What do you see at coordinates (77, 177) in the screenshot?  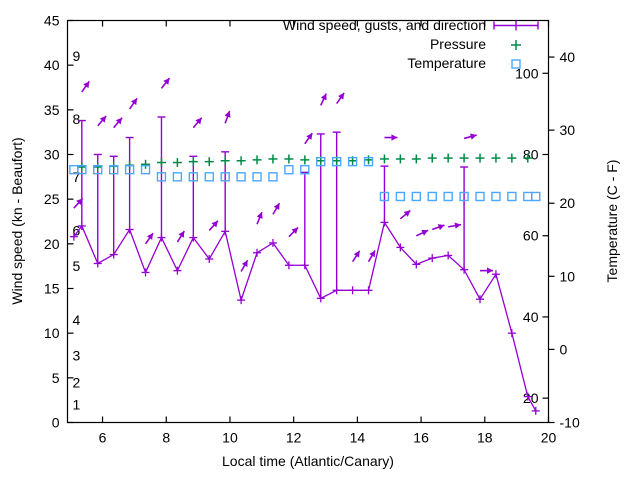 I see `beaufort-label: 7` at bounding box center [77, 177].